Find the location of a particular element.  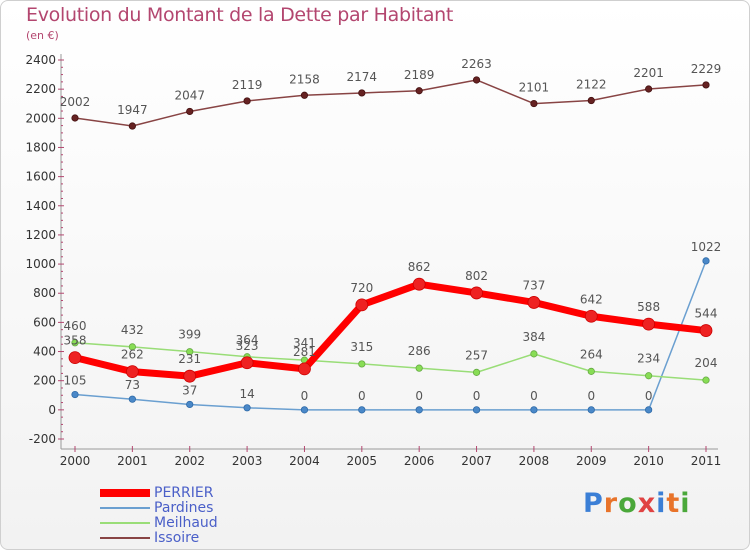

data-label-perrier: 642 is located at coordinates (591, 299).